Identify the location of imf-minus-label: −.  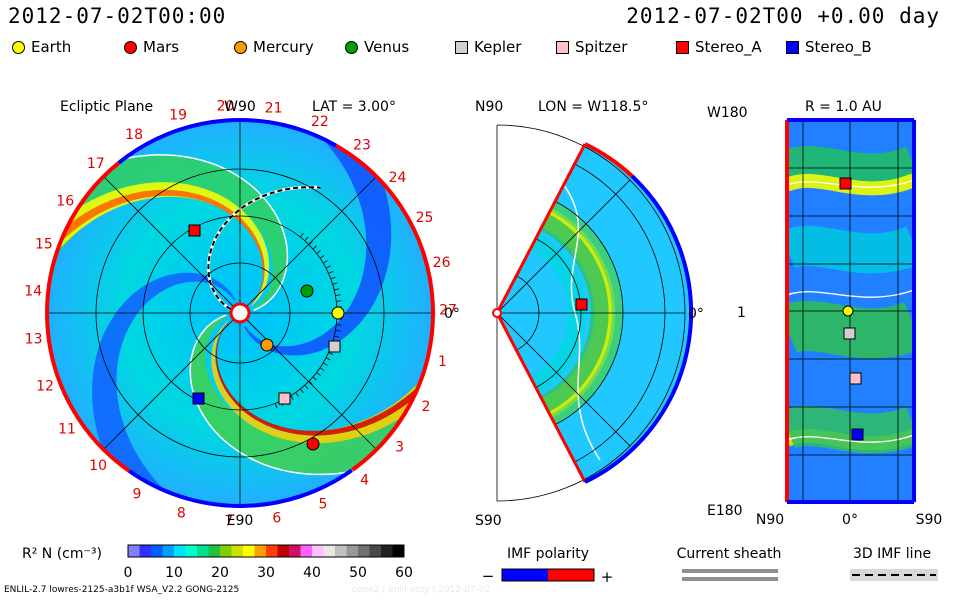
(488, 576).